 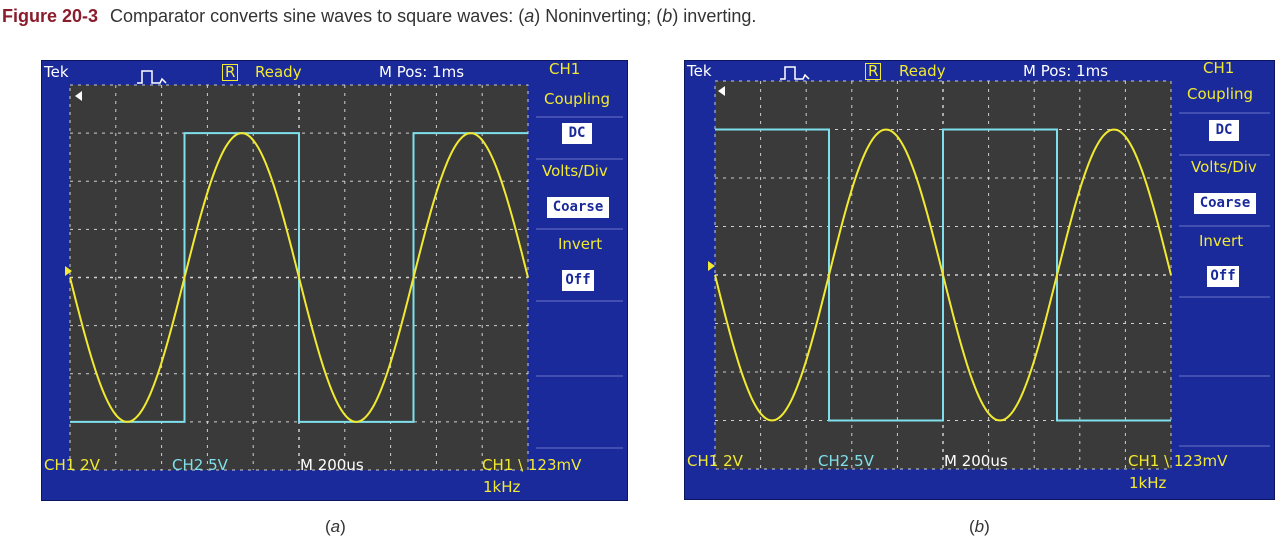 What do you see at coordinates (529, 16) in the screenshot?
I see `caption-a: a` at bounding box center [529, 16].